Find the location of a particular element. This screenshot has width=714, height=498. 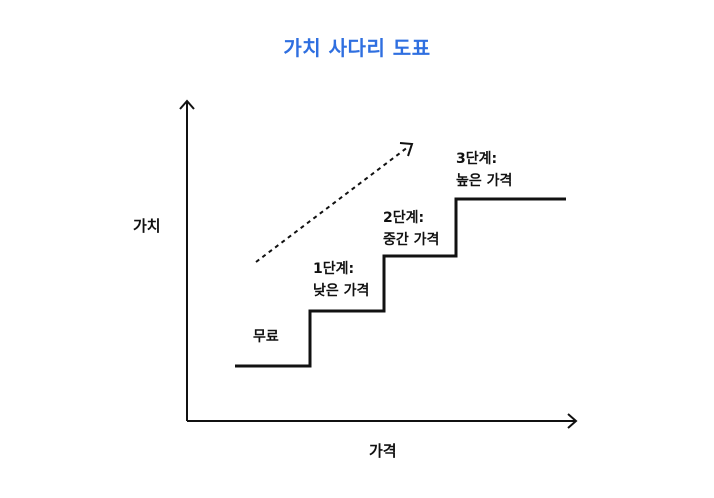

y-axis is located at coordinates (187, 260).